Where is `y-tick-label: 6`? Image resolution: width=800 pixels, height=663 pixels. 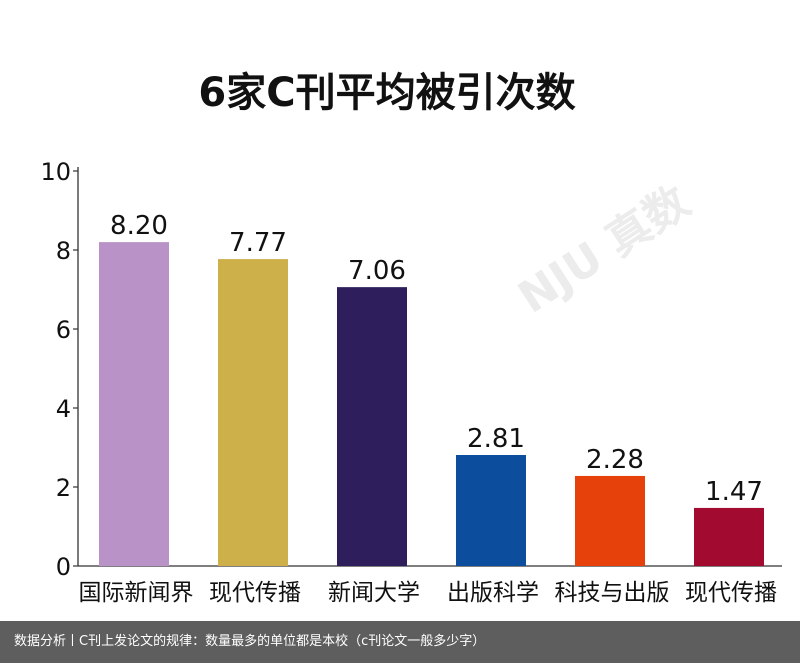
y-tick-label: 6 is located at coordinates (63, 330).